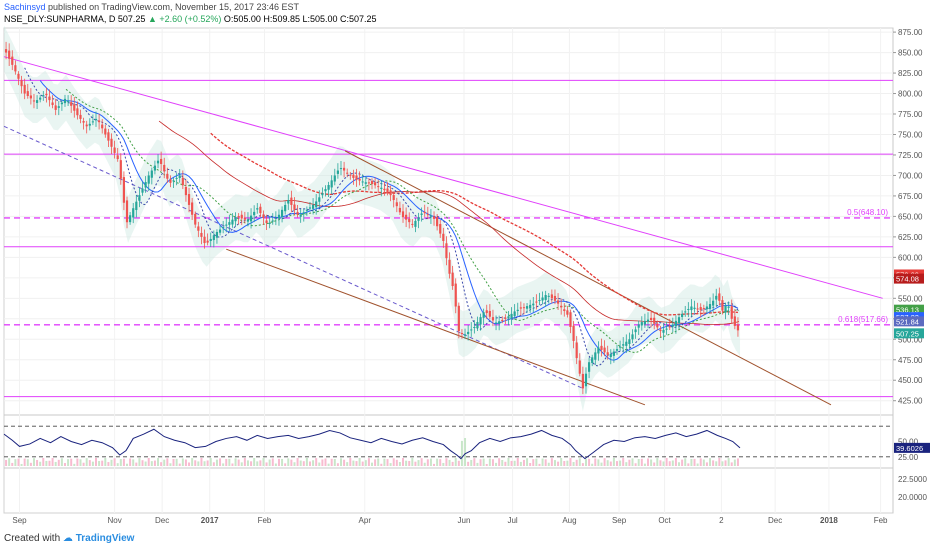 The image size is (932, 550). I want to click on x-tick-label: 2017, so click(210, 520).